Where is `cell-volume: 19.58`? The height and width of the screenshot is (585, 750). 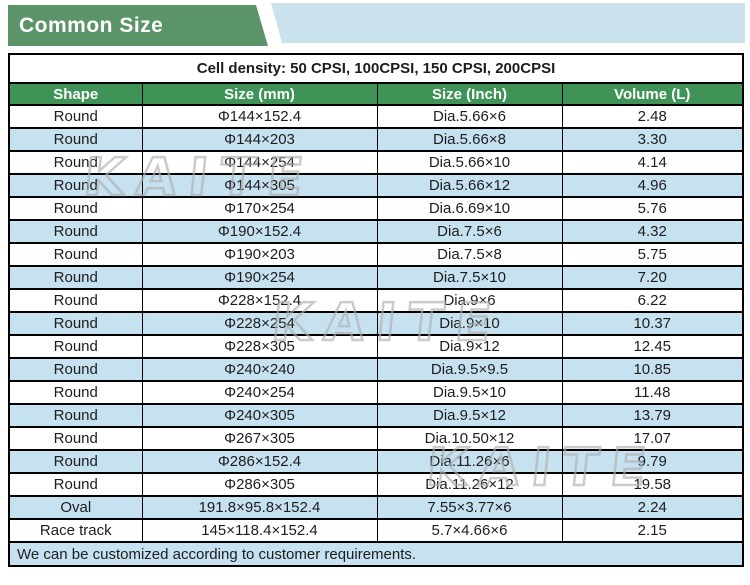
cell-volume: 19.58 is located at coordinates (652, 484).